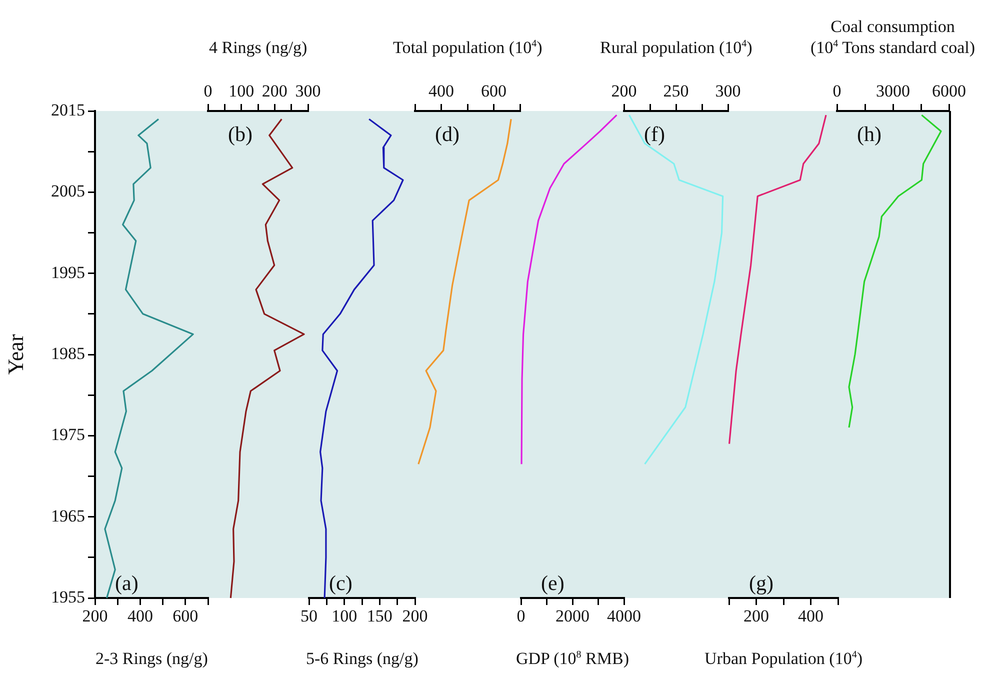 The height and width of the screenshot is (674, 988). I want to click on annotation: (c), so click(340, 583).